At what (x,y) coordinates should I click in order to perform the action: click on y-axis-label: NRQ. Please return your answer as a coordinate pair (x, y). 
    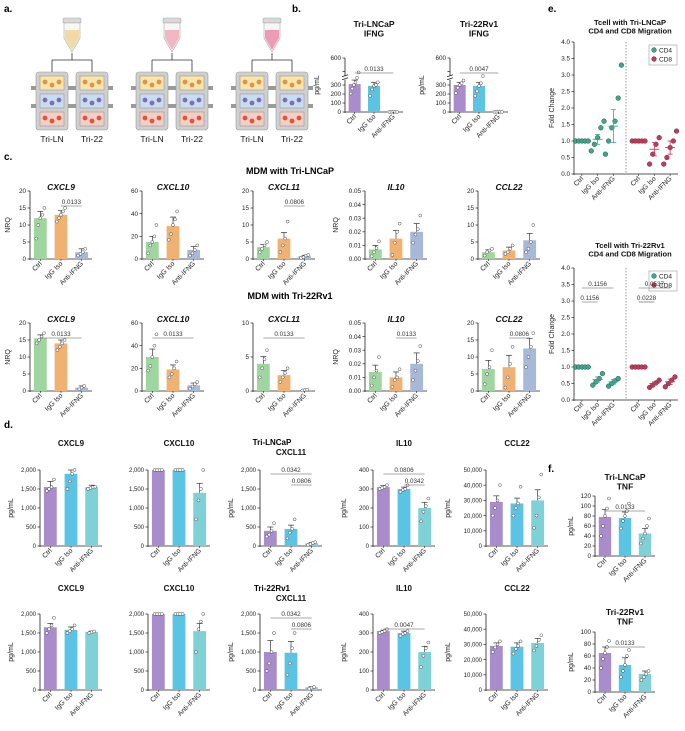
    Looking at the image, I should click on (336, 225).